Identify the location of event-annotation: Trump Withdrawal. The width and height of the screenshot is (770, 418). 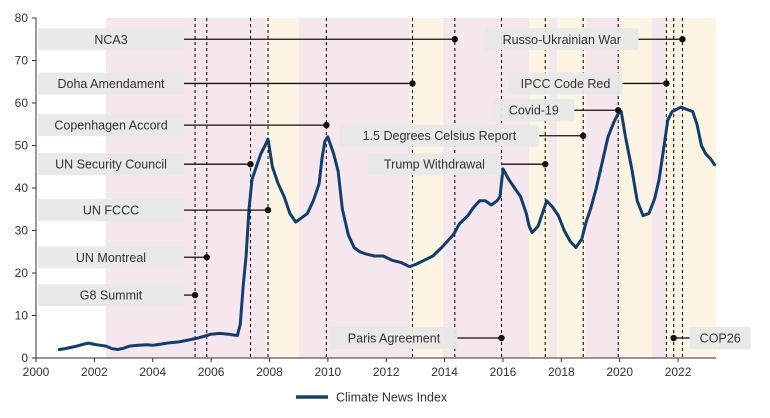
(458, 164).